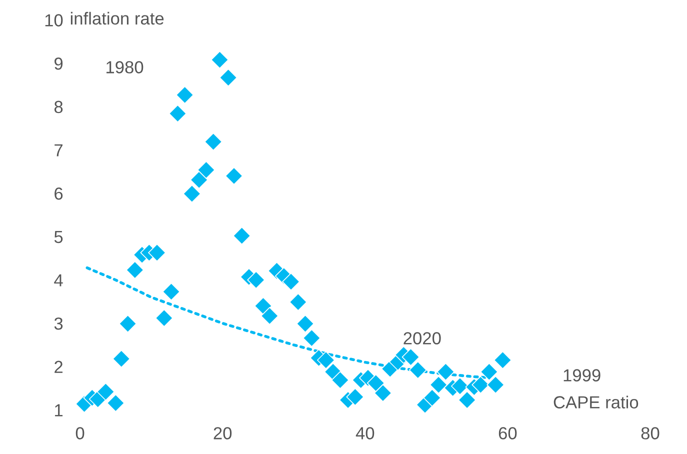 This screenshot has height=454, width=687. I want to click on x-tick-label: 0, so click(80, 433).